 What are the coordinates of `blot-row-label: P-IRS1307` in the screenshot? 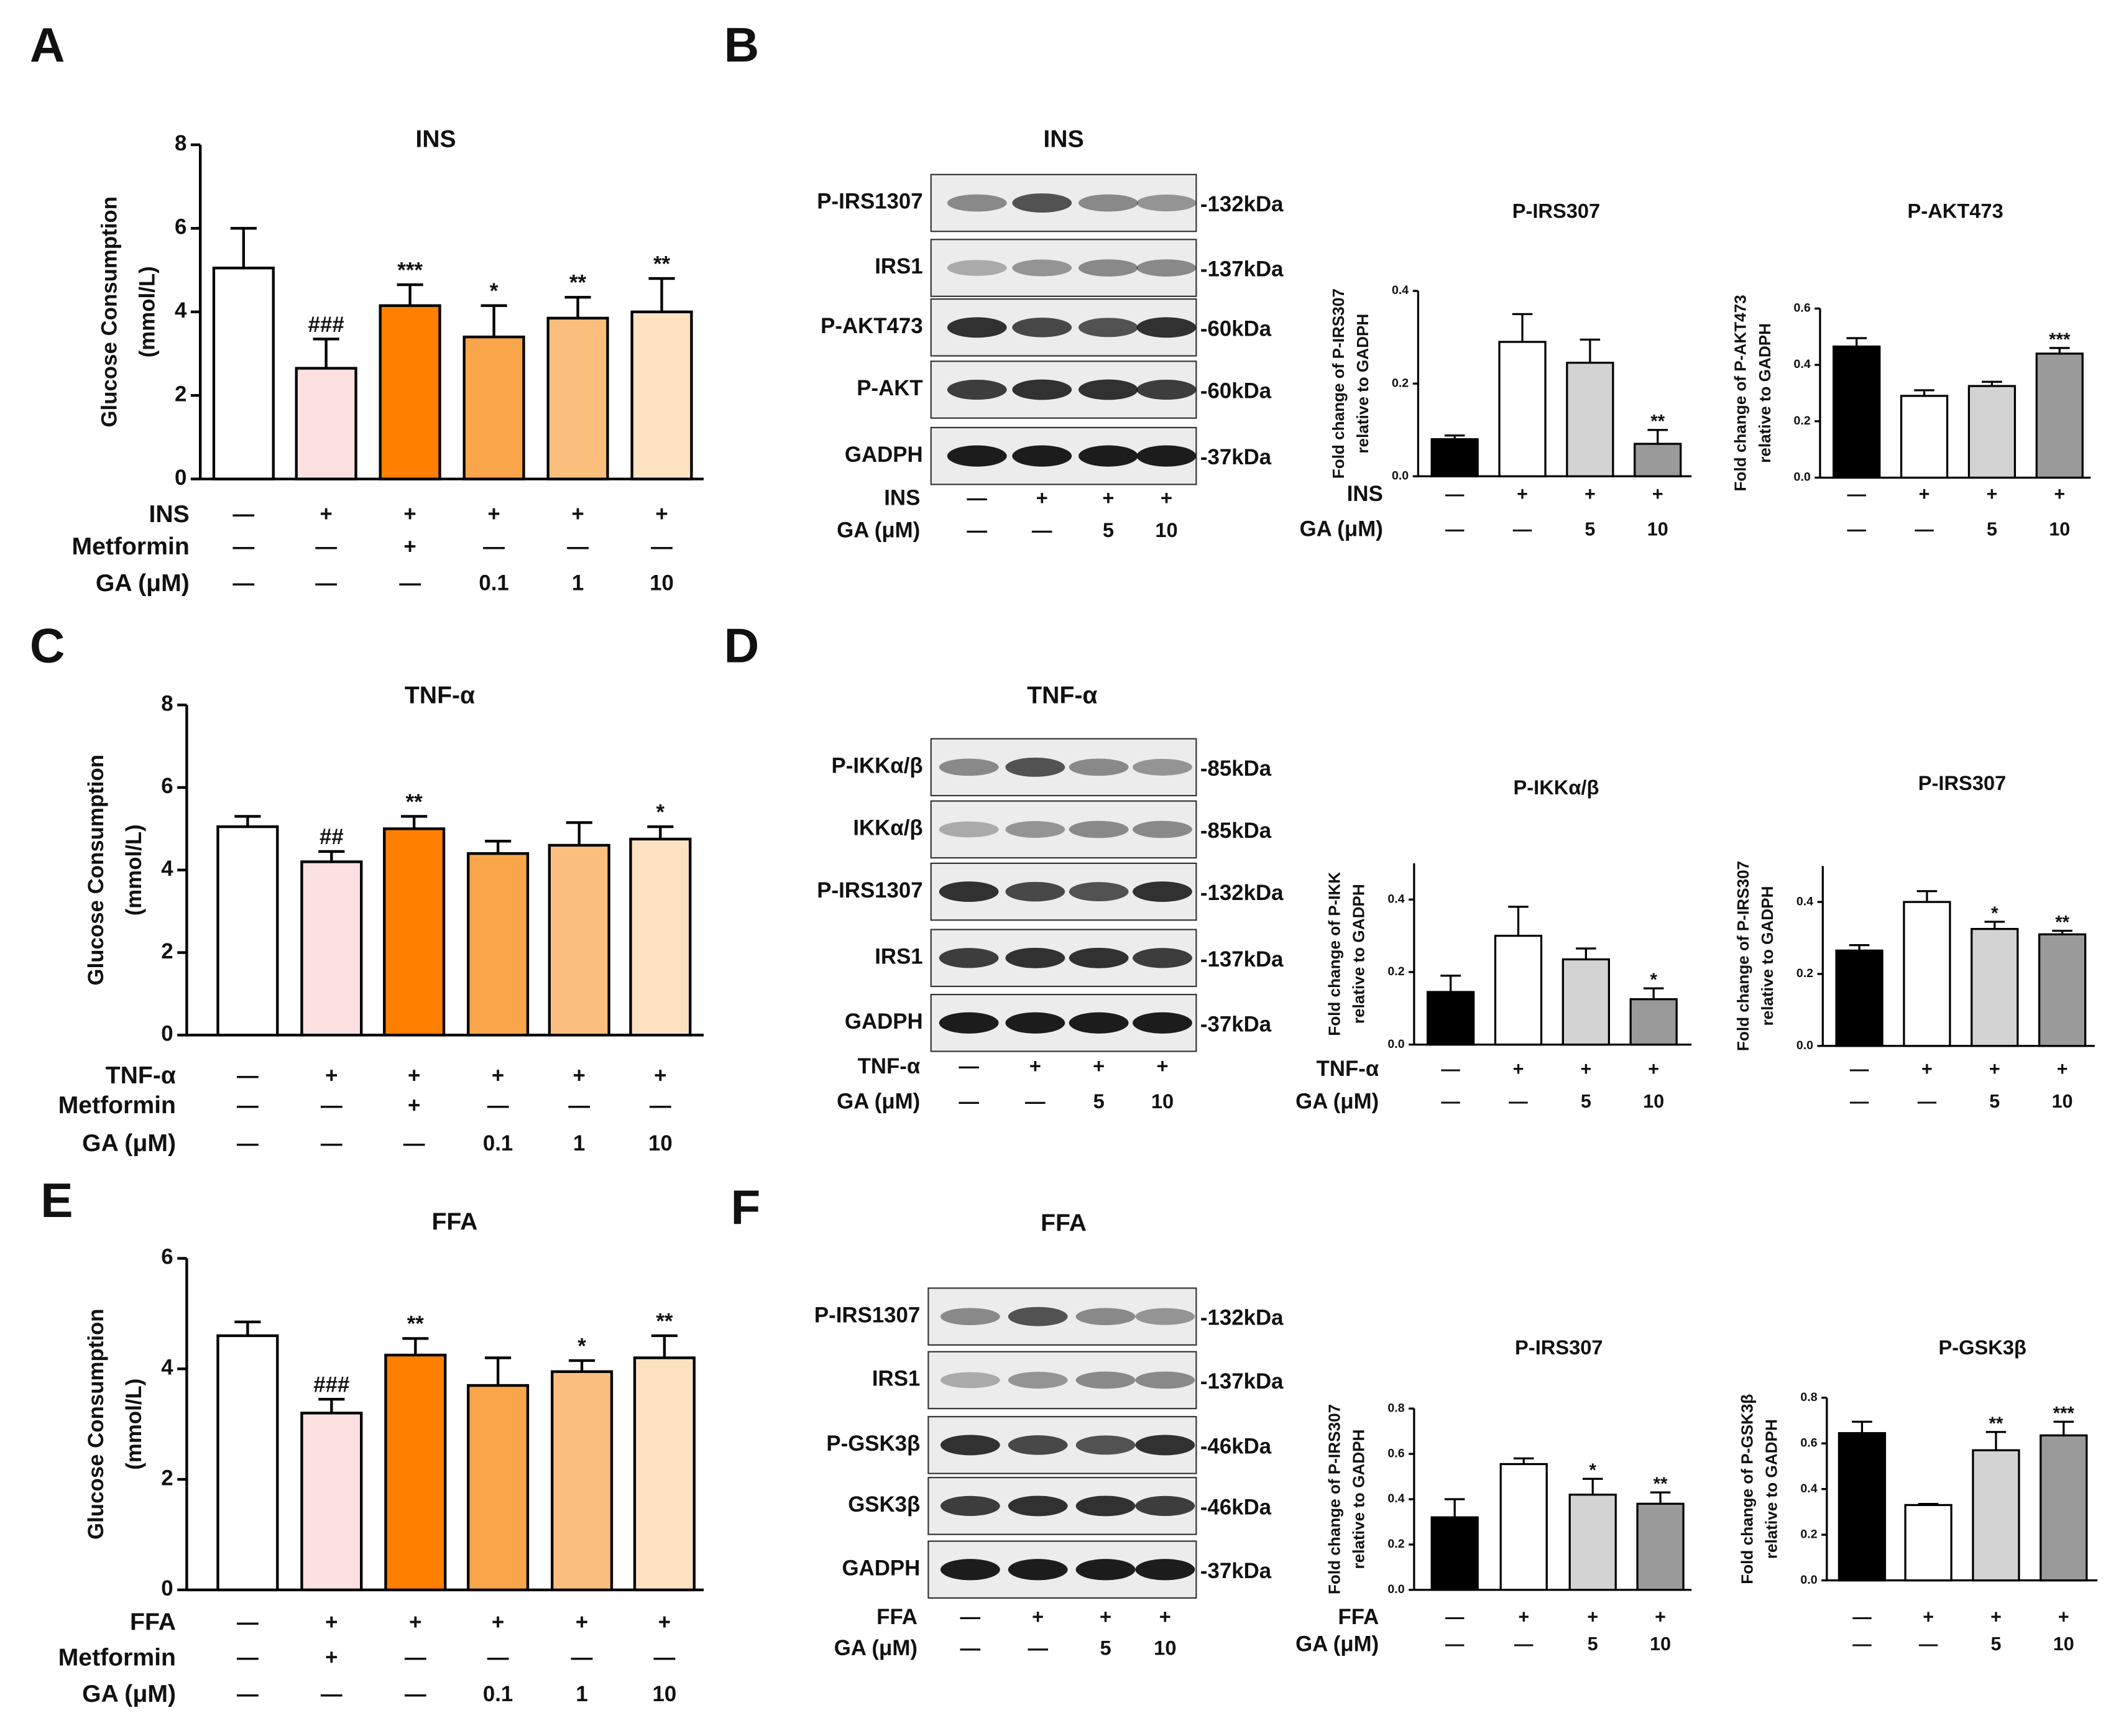 It's located at (869, 890).